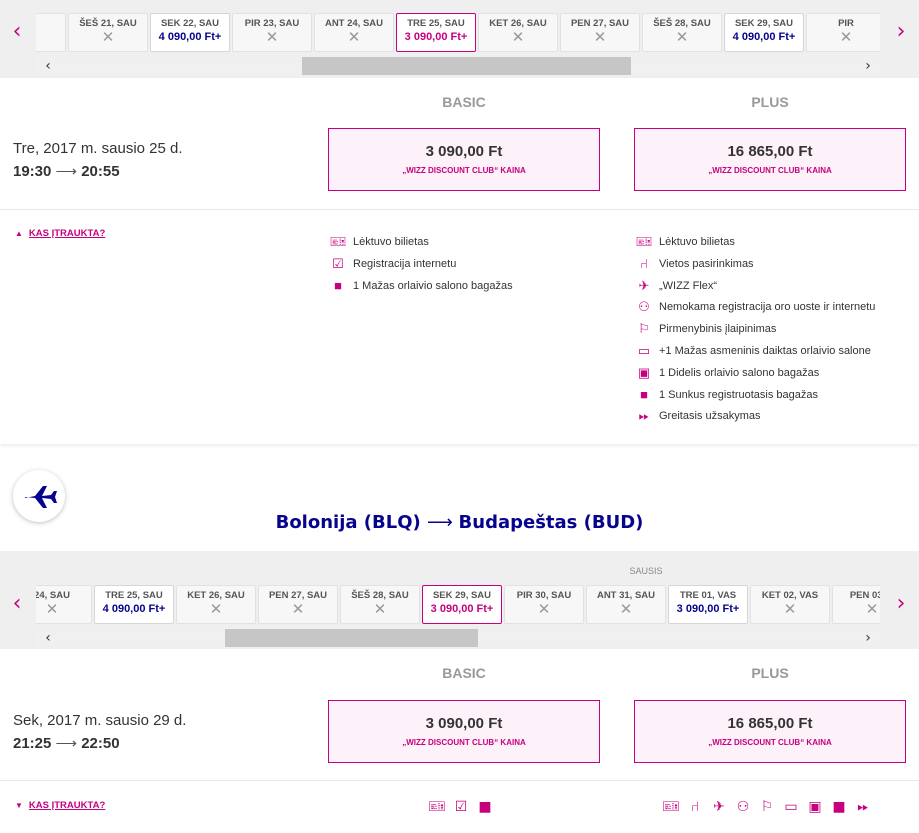  What do you see at coordinates (348, 522) in the screenshot?
I see `route-origin: Bolonija (BLQ)` at bounding box center [348, 522].